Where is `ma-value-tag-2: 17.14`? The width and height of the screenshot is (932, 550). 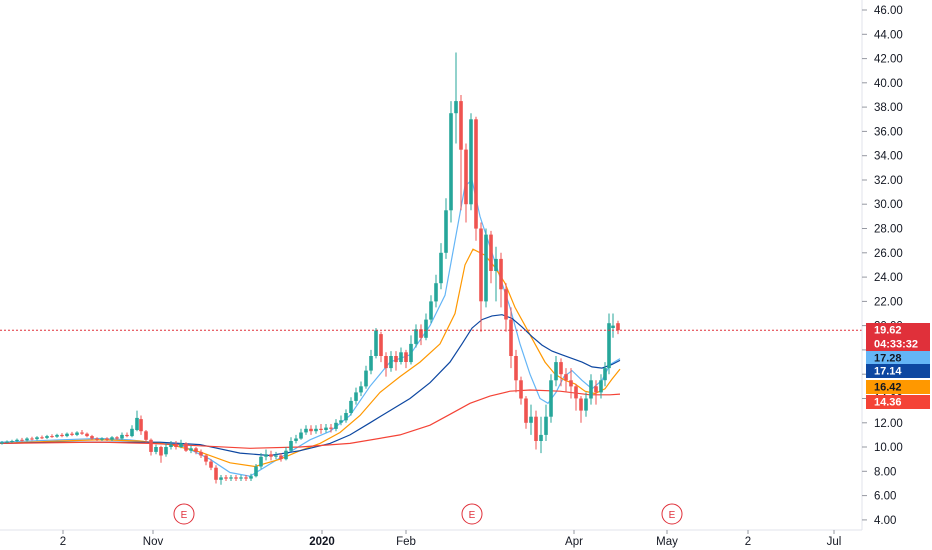
ma-value-tag-2: 17.14 is located at coordinates (898, 371).